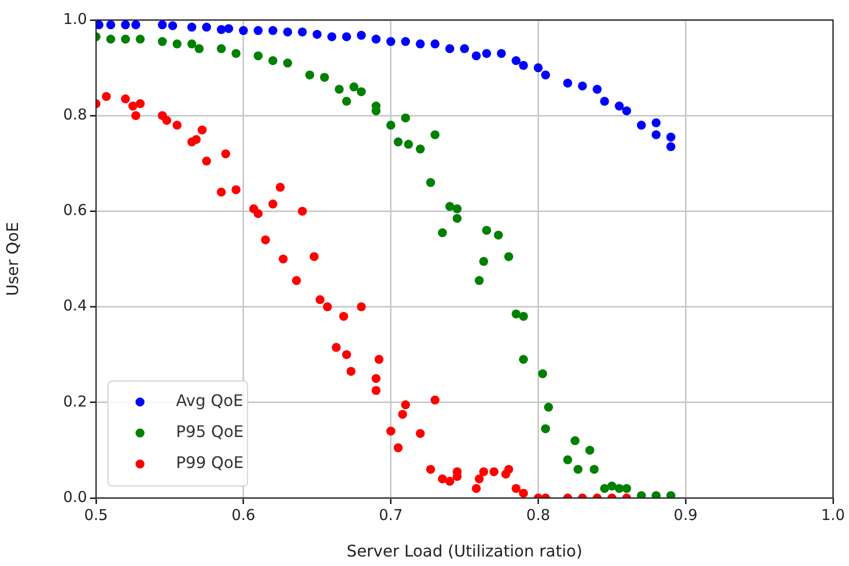 The width and height of the screenshot is (849, 566). I want to click on legend-label: P95 QoE, so click(210, 432).